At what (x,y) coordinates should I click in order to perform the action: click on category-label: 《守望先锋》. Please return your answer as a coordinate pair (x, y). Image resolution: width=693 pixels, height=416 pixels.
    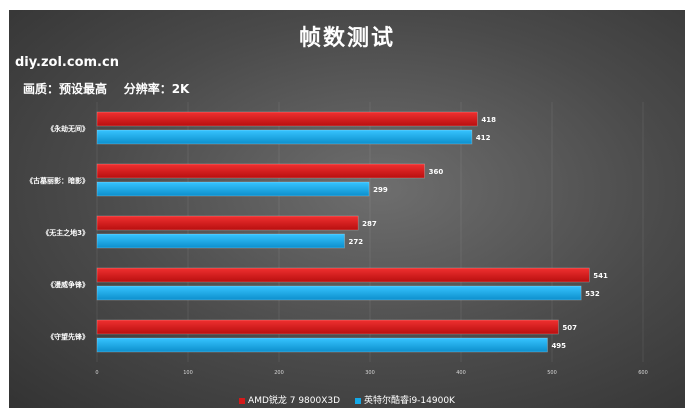
    Looking at the image, I should click on (68, 336).